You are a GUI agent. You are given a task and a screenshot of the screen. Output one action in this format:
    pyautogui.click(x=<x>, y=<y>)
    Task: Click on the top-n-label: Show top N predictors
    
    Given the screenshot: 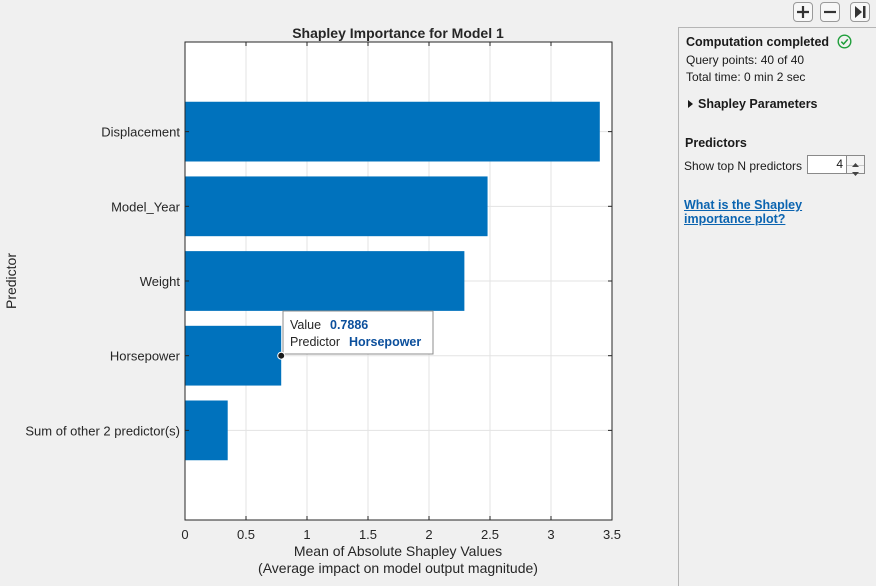 What is the action you would take?
    pyautogui.click(x=743, y=166)
    